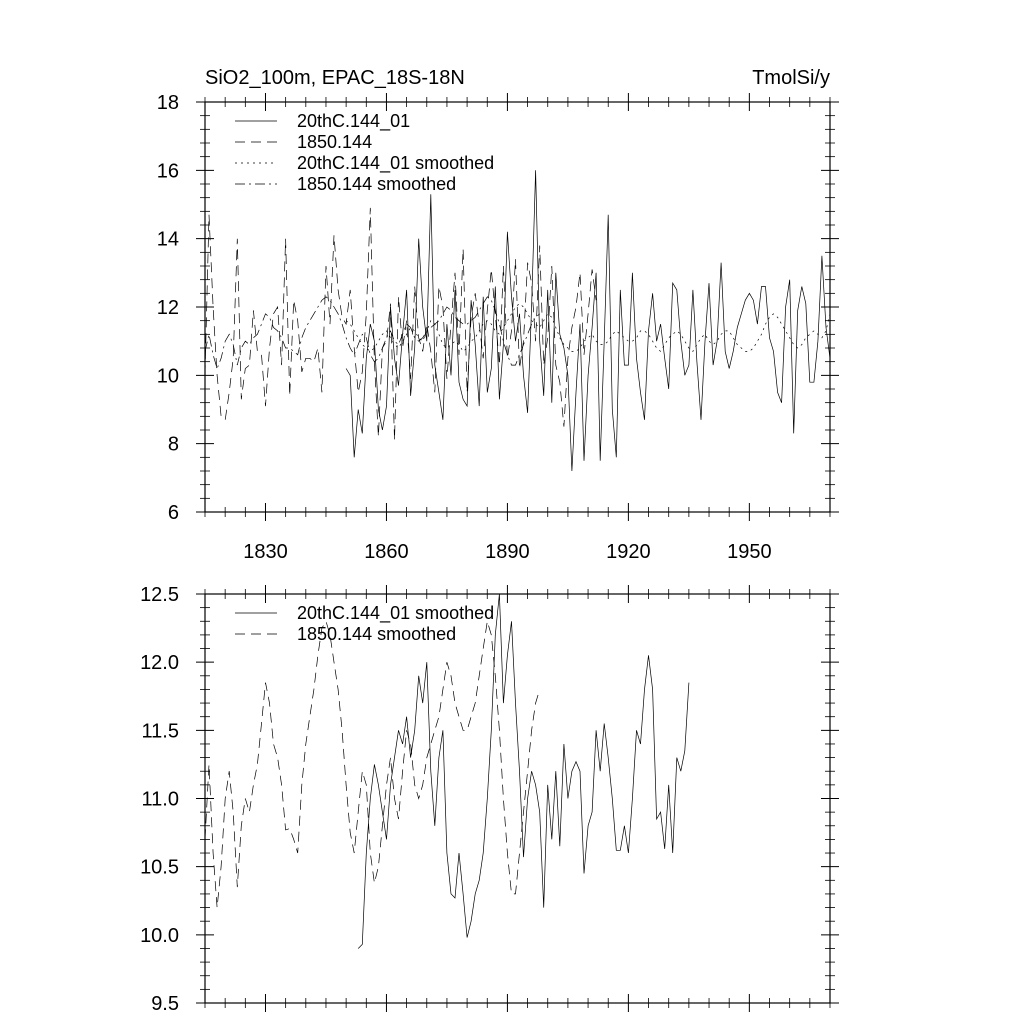  Describe the element at coordinates (159, 595) in the screenshot. I see `y-tick-label: 12.5` at that location.